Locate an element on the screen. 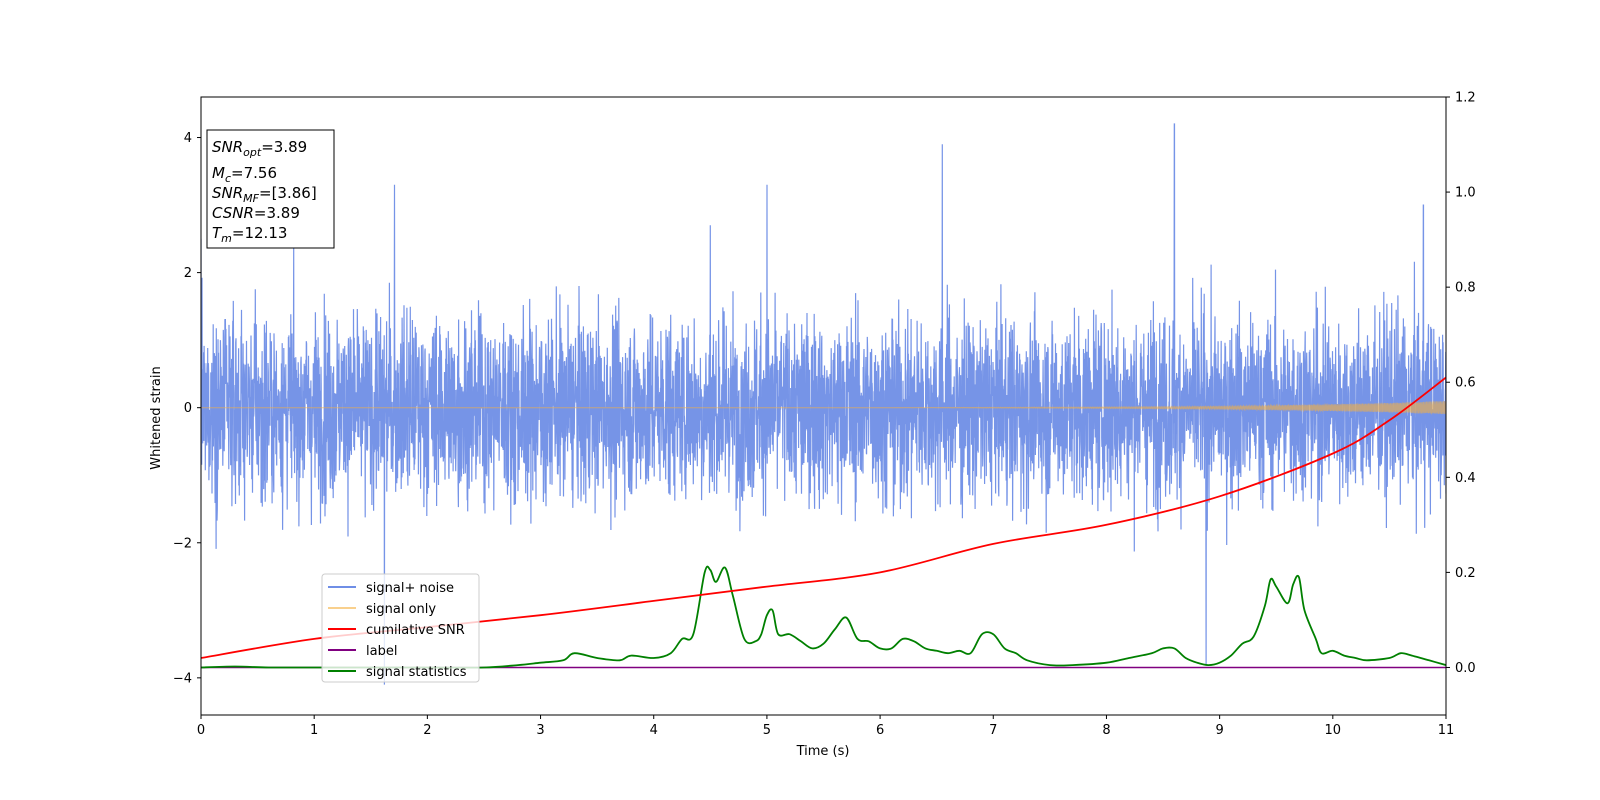 This screenshot has height=800, width=1600. legend-item-signal-only: signal only is located at coordinates (382, 609).